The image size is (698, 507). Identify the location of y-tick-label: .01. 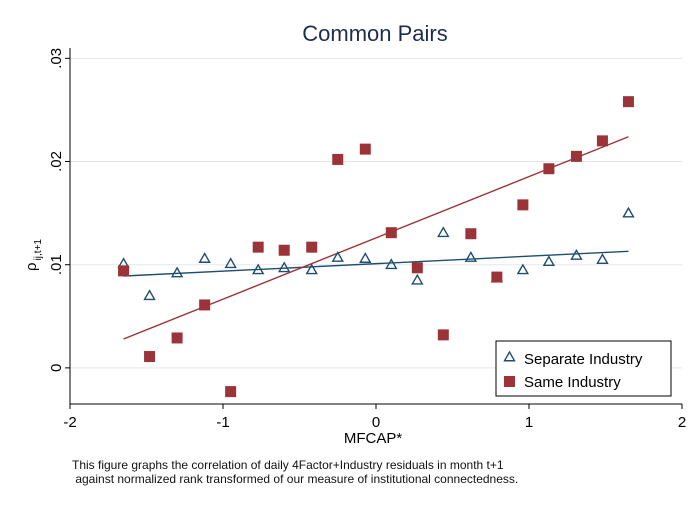
(56, 264).